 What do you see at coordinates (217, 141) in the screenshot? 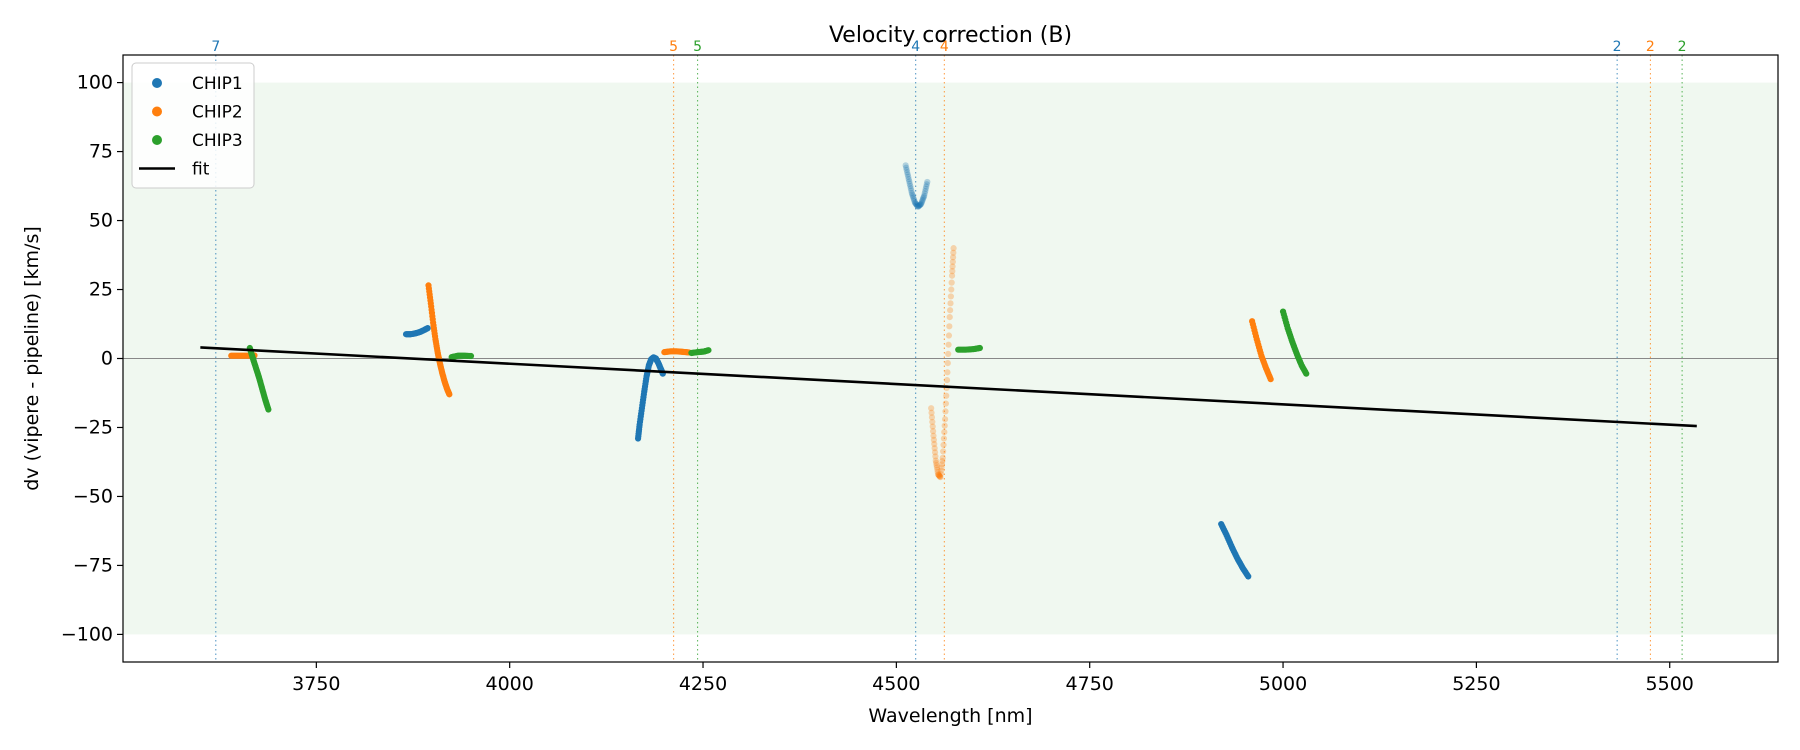
I see `legend-chip3-label: CHIP3` at bounding box center [217, 141].